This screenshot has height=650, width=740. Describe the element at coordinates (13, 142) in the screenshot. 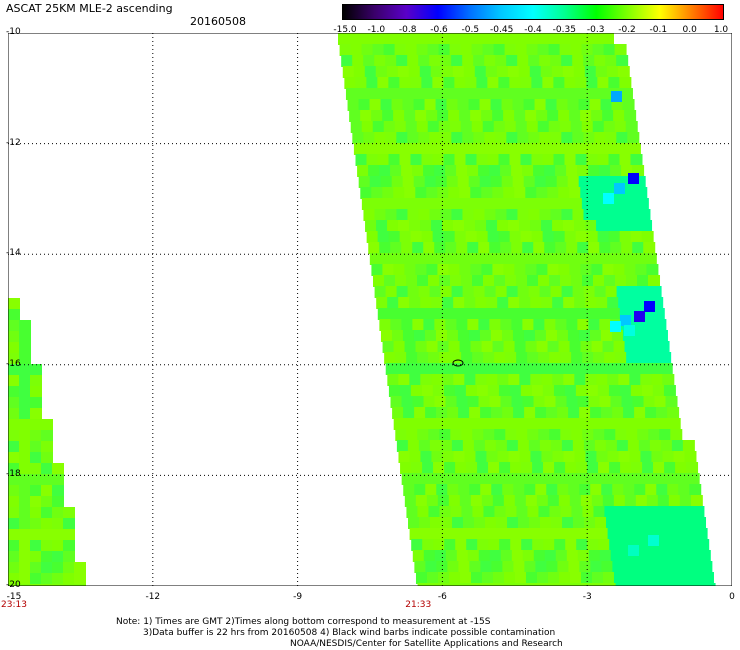

I see `y-tick-label: -12` at that location.